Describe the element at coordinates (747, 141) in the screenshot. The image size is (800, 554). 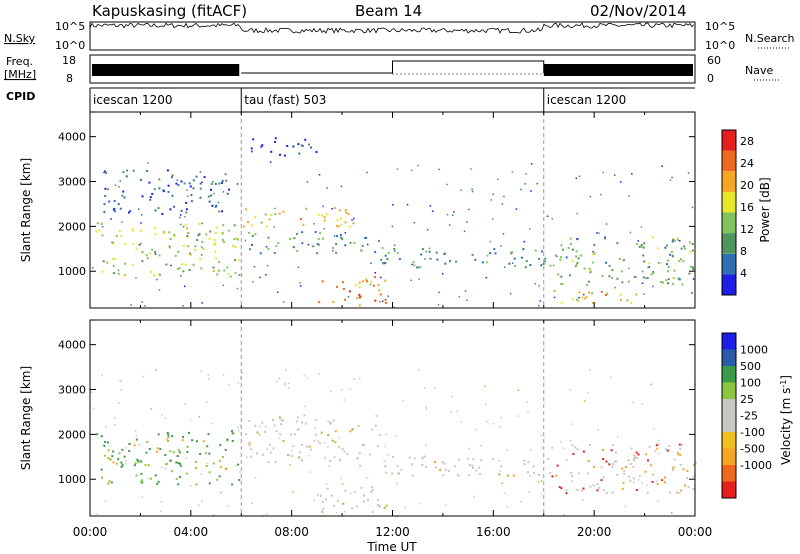
I see `colorbar-tick-label: 28` at that location.